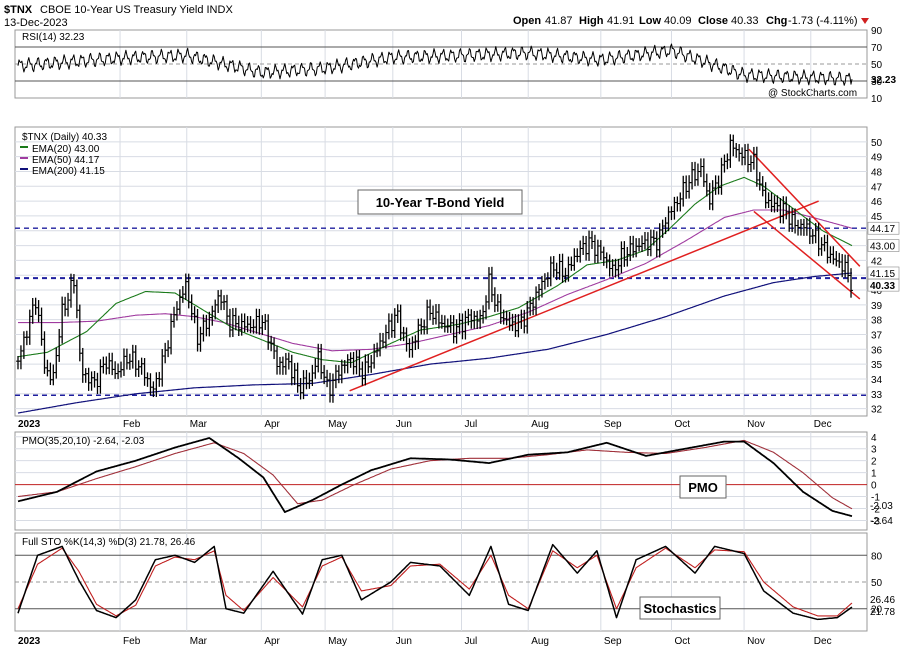  What do you see at coordinates (877, 350) in the screenshot?
I see `price-tick-36: 36` at bounding box center [877, 350].